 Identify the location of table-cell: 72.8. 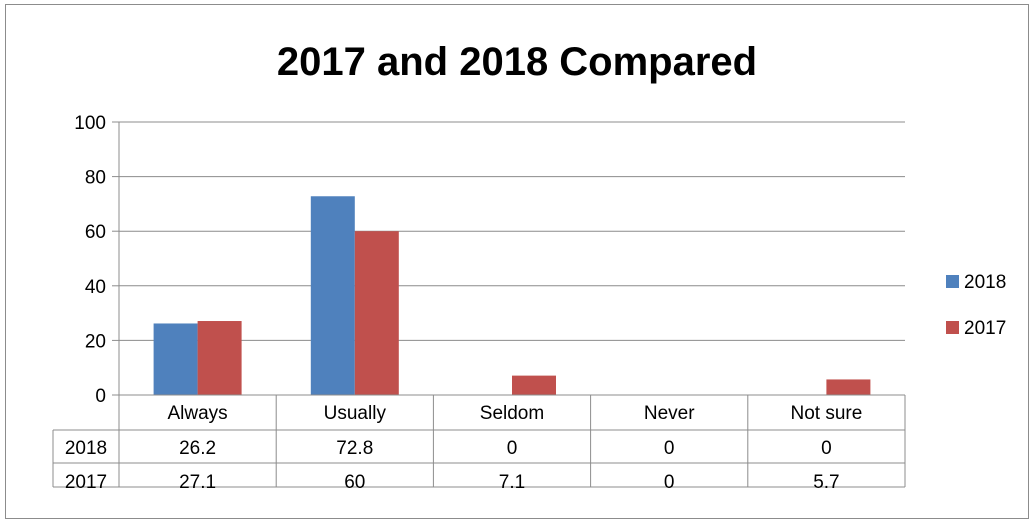
(354, 448).